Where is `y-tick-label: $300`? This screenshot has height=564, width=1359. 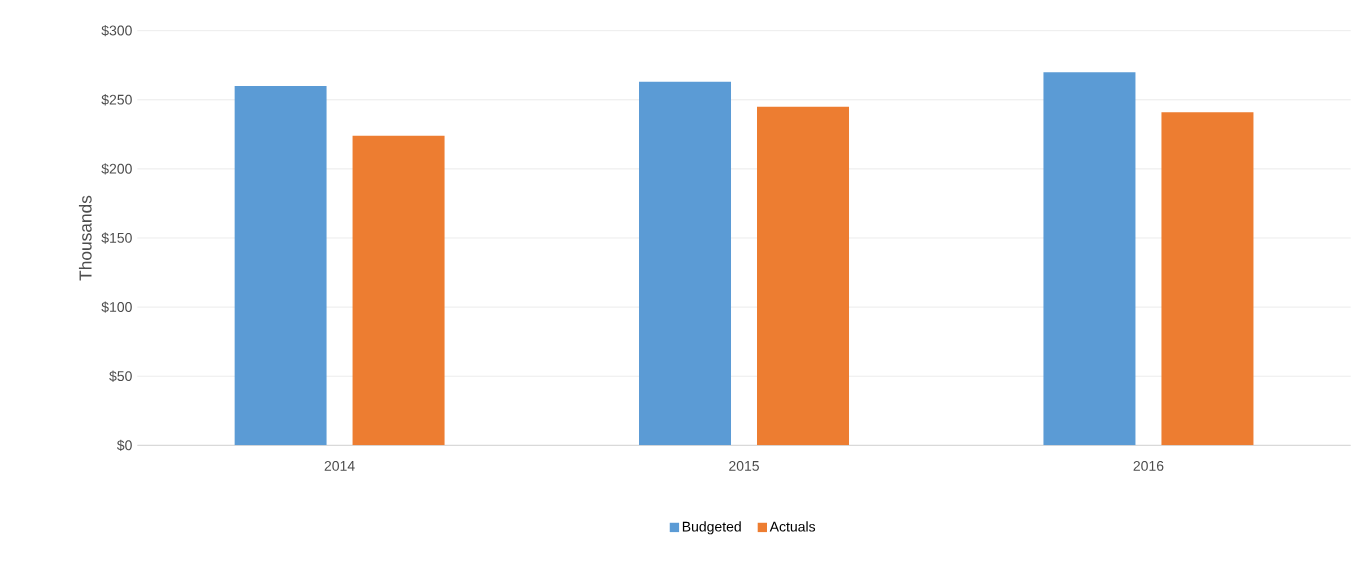
y-tick-label: $300 is located at coordinates (116, 31).